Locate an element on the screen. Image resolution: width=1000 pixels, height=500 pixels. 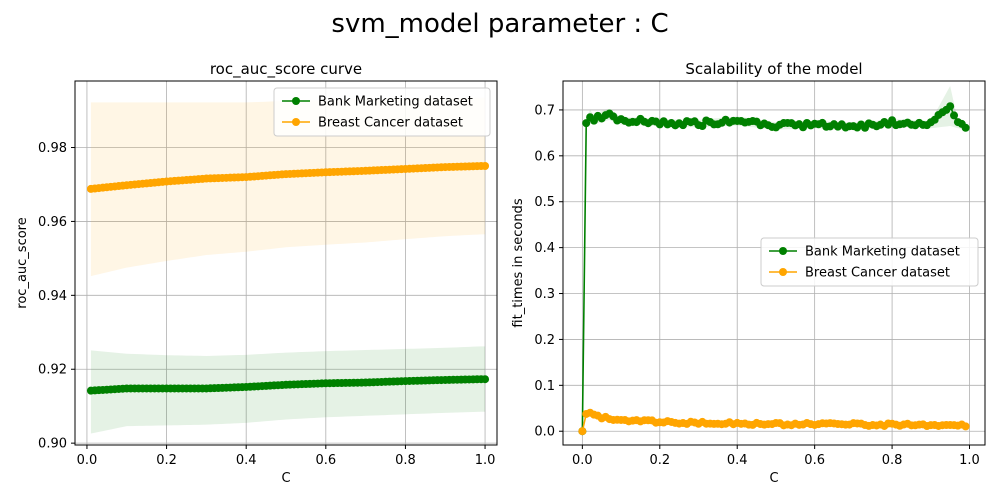
y-tick-label: 0.0 is located at coordinates (544, 432).